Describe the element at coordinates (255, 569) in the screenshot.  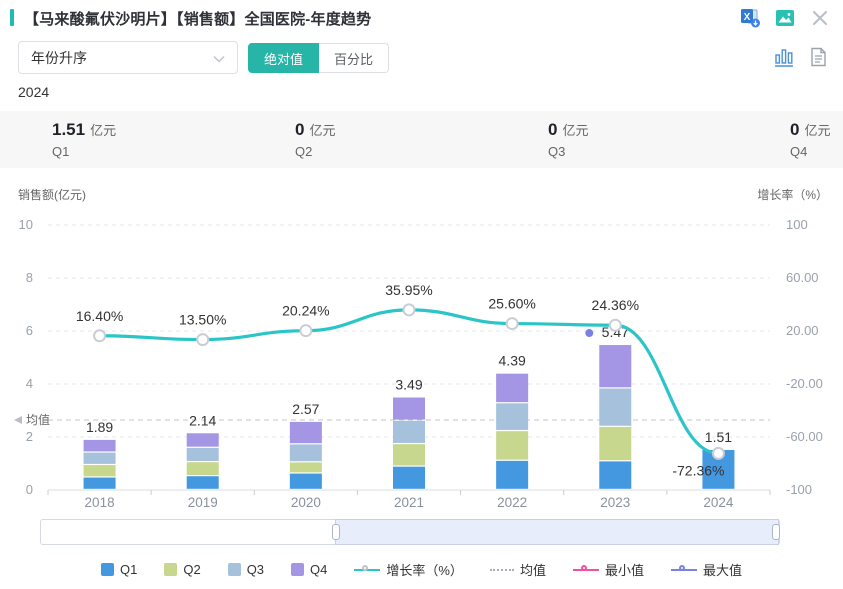
I see `legend-label: Q3` at that location.